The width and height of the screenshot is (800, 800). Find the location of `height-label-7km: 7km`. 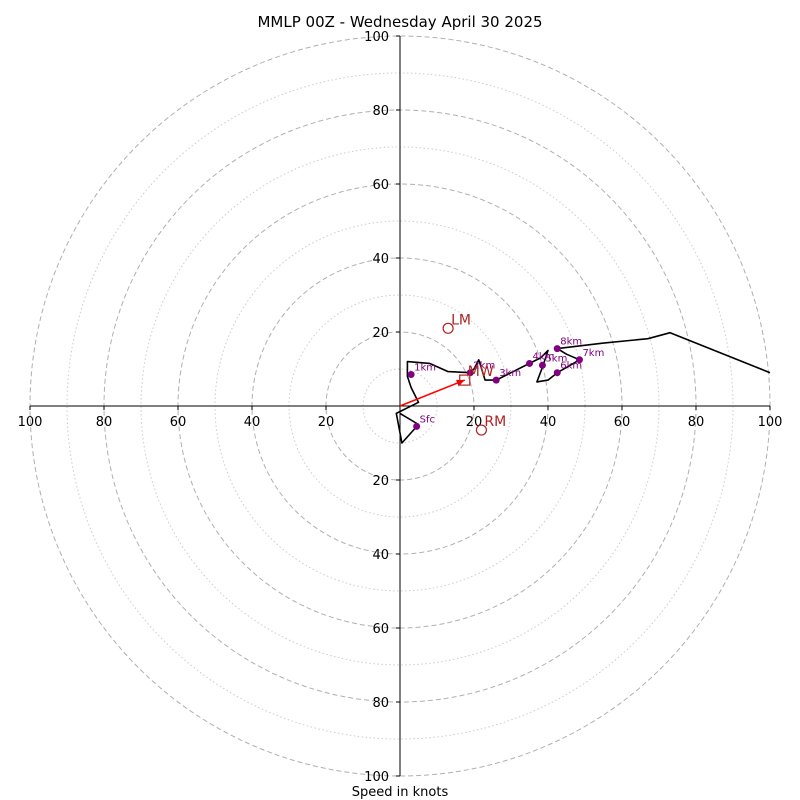

height-label-7km: 7km is located at coordinates (593, 353).